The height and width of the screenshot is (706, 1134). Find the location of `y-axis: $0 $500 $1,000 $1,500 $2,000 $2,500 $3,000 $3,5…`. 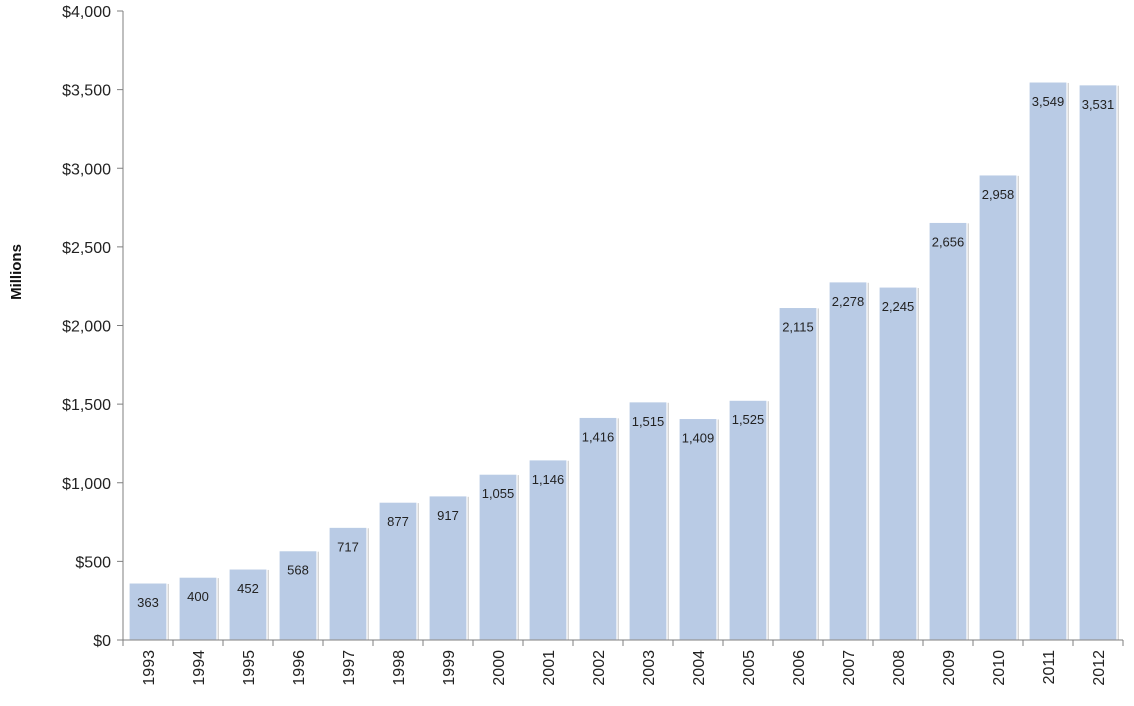

y-axis: $0 $500 $1,000 $1,500 $2,000 $2,500 $3,000 $3,5… is located at coordinates (93, 327).